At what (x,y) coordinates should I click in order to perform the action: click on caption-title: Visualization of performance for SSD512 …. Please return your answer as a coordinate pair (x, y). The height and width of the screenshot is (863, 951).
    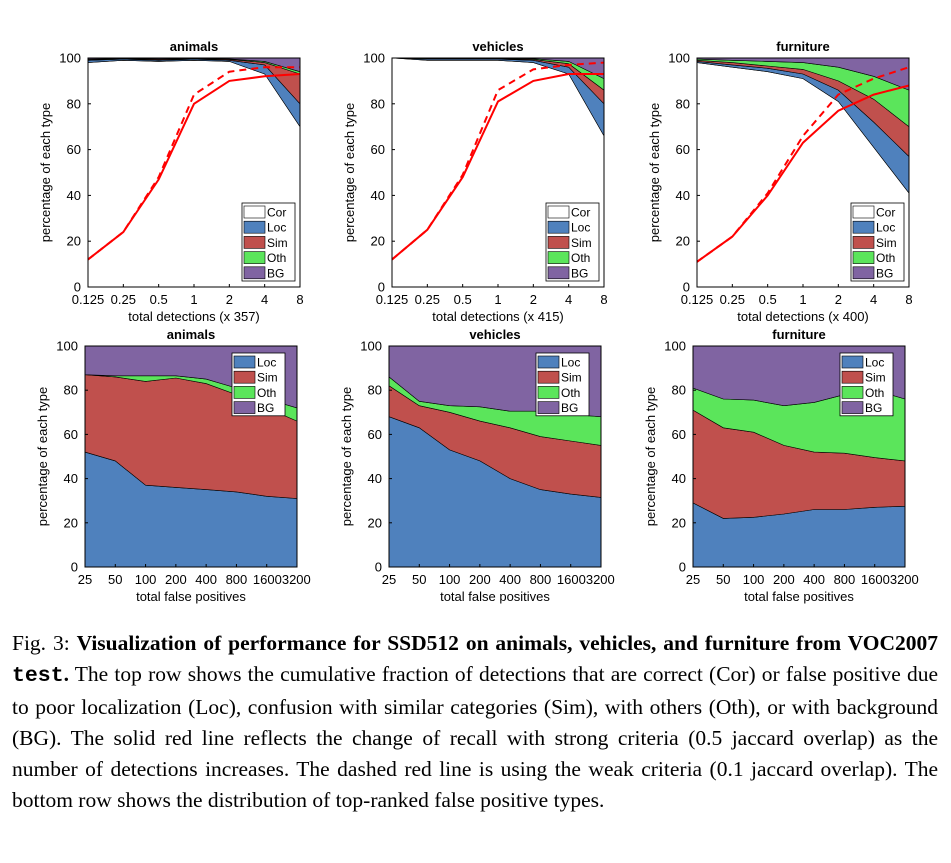
    Looking at the image, I should click on (507, 643).